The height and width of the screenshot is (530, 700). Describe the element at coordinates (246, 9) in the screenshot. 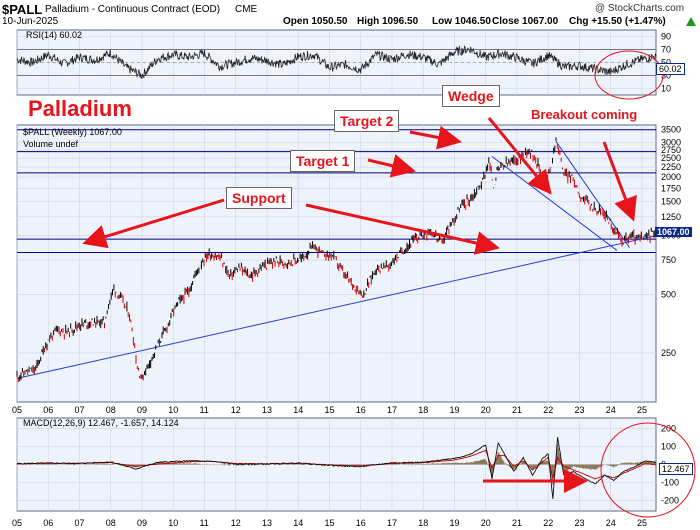

I see `chart-exchange: CME` at that location.